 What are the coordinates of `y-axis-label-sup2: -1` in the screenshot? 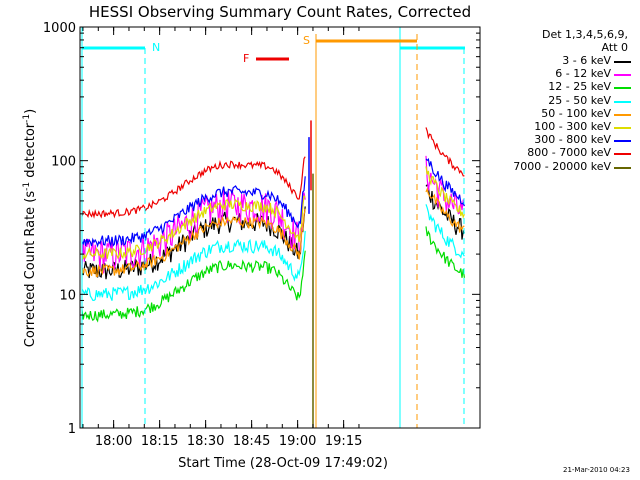 It's located at (27, 118).